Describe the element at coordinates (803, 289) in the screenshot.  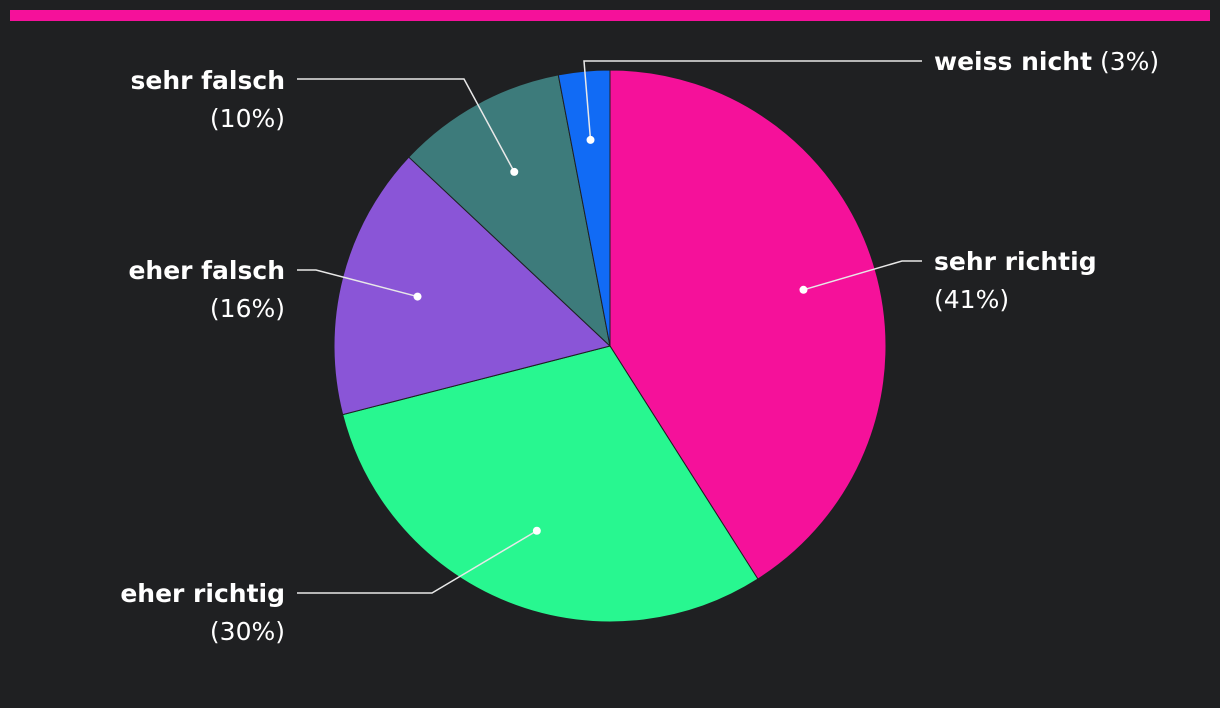
I see `leader-dot-sehr-richtig` at that location.